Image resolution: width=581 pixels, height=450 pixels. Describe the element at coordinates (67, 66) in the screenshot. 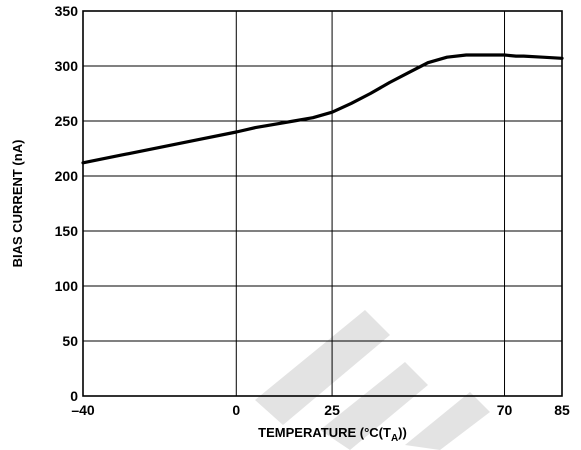

I see `y-tick-label: 300` at that location.